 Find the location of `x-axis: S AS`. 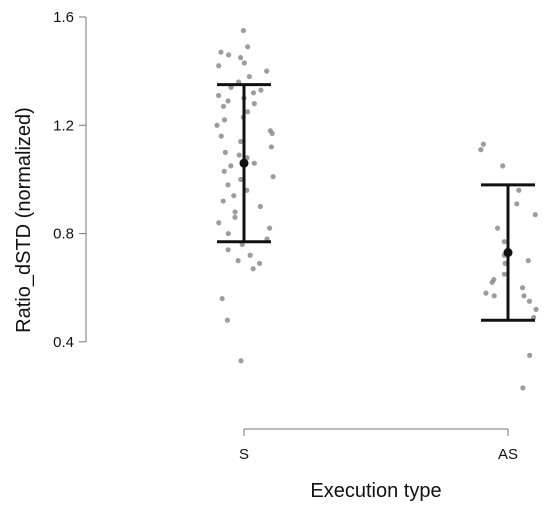

x-axis: S AS is located at coordinates (378, 445).